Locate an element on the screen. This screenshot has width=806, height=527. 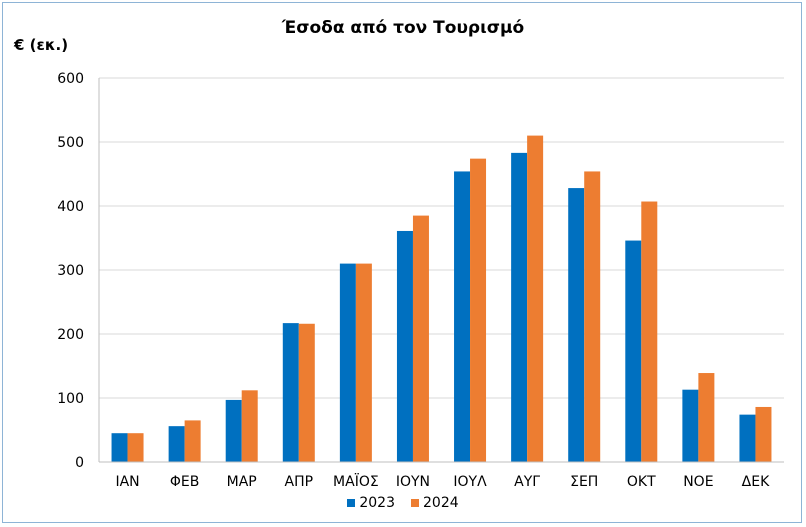
y-tick-label: 100 is located at coordinates (70, 399).